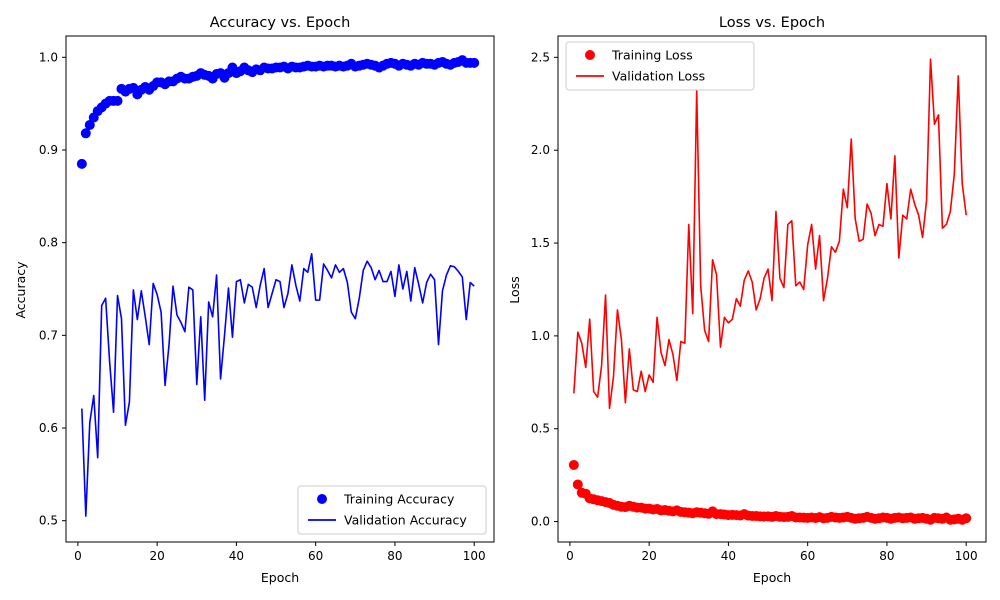 The width and height of the screenshot is (1000, 600). What do you see at coordinates (399, 499) in the screenshot?
I see `legend-label: Training Accuracy` at bounding box center [399, 499].